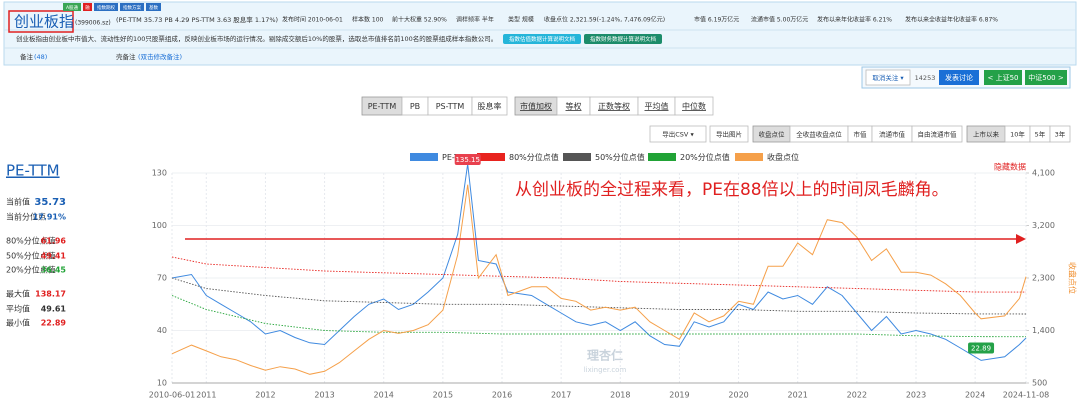  I want to click on info-item: 流通市值 5.00万亿元, so click(779, 20).